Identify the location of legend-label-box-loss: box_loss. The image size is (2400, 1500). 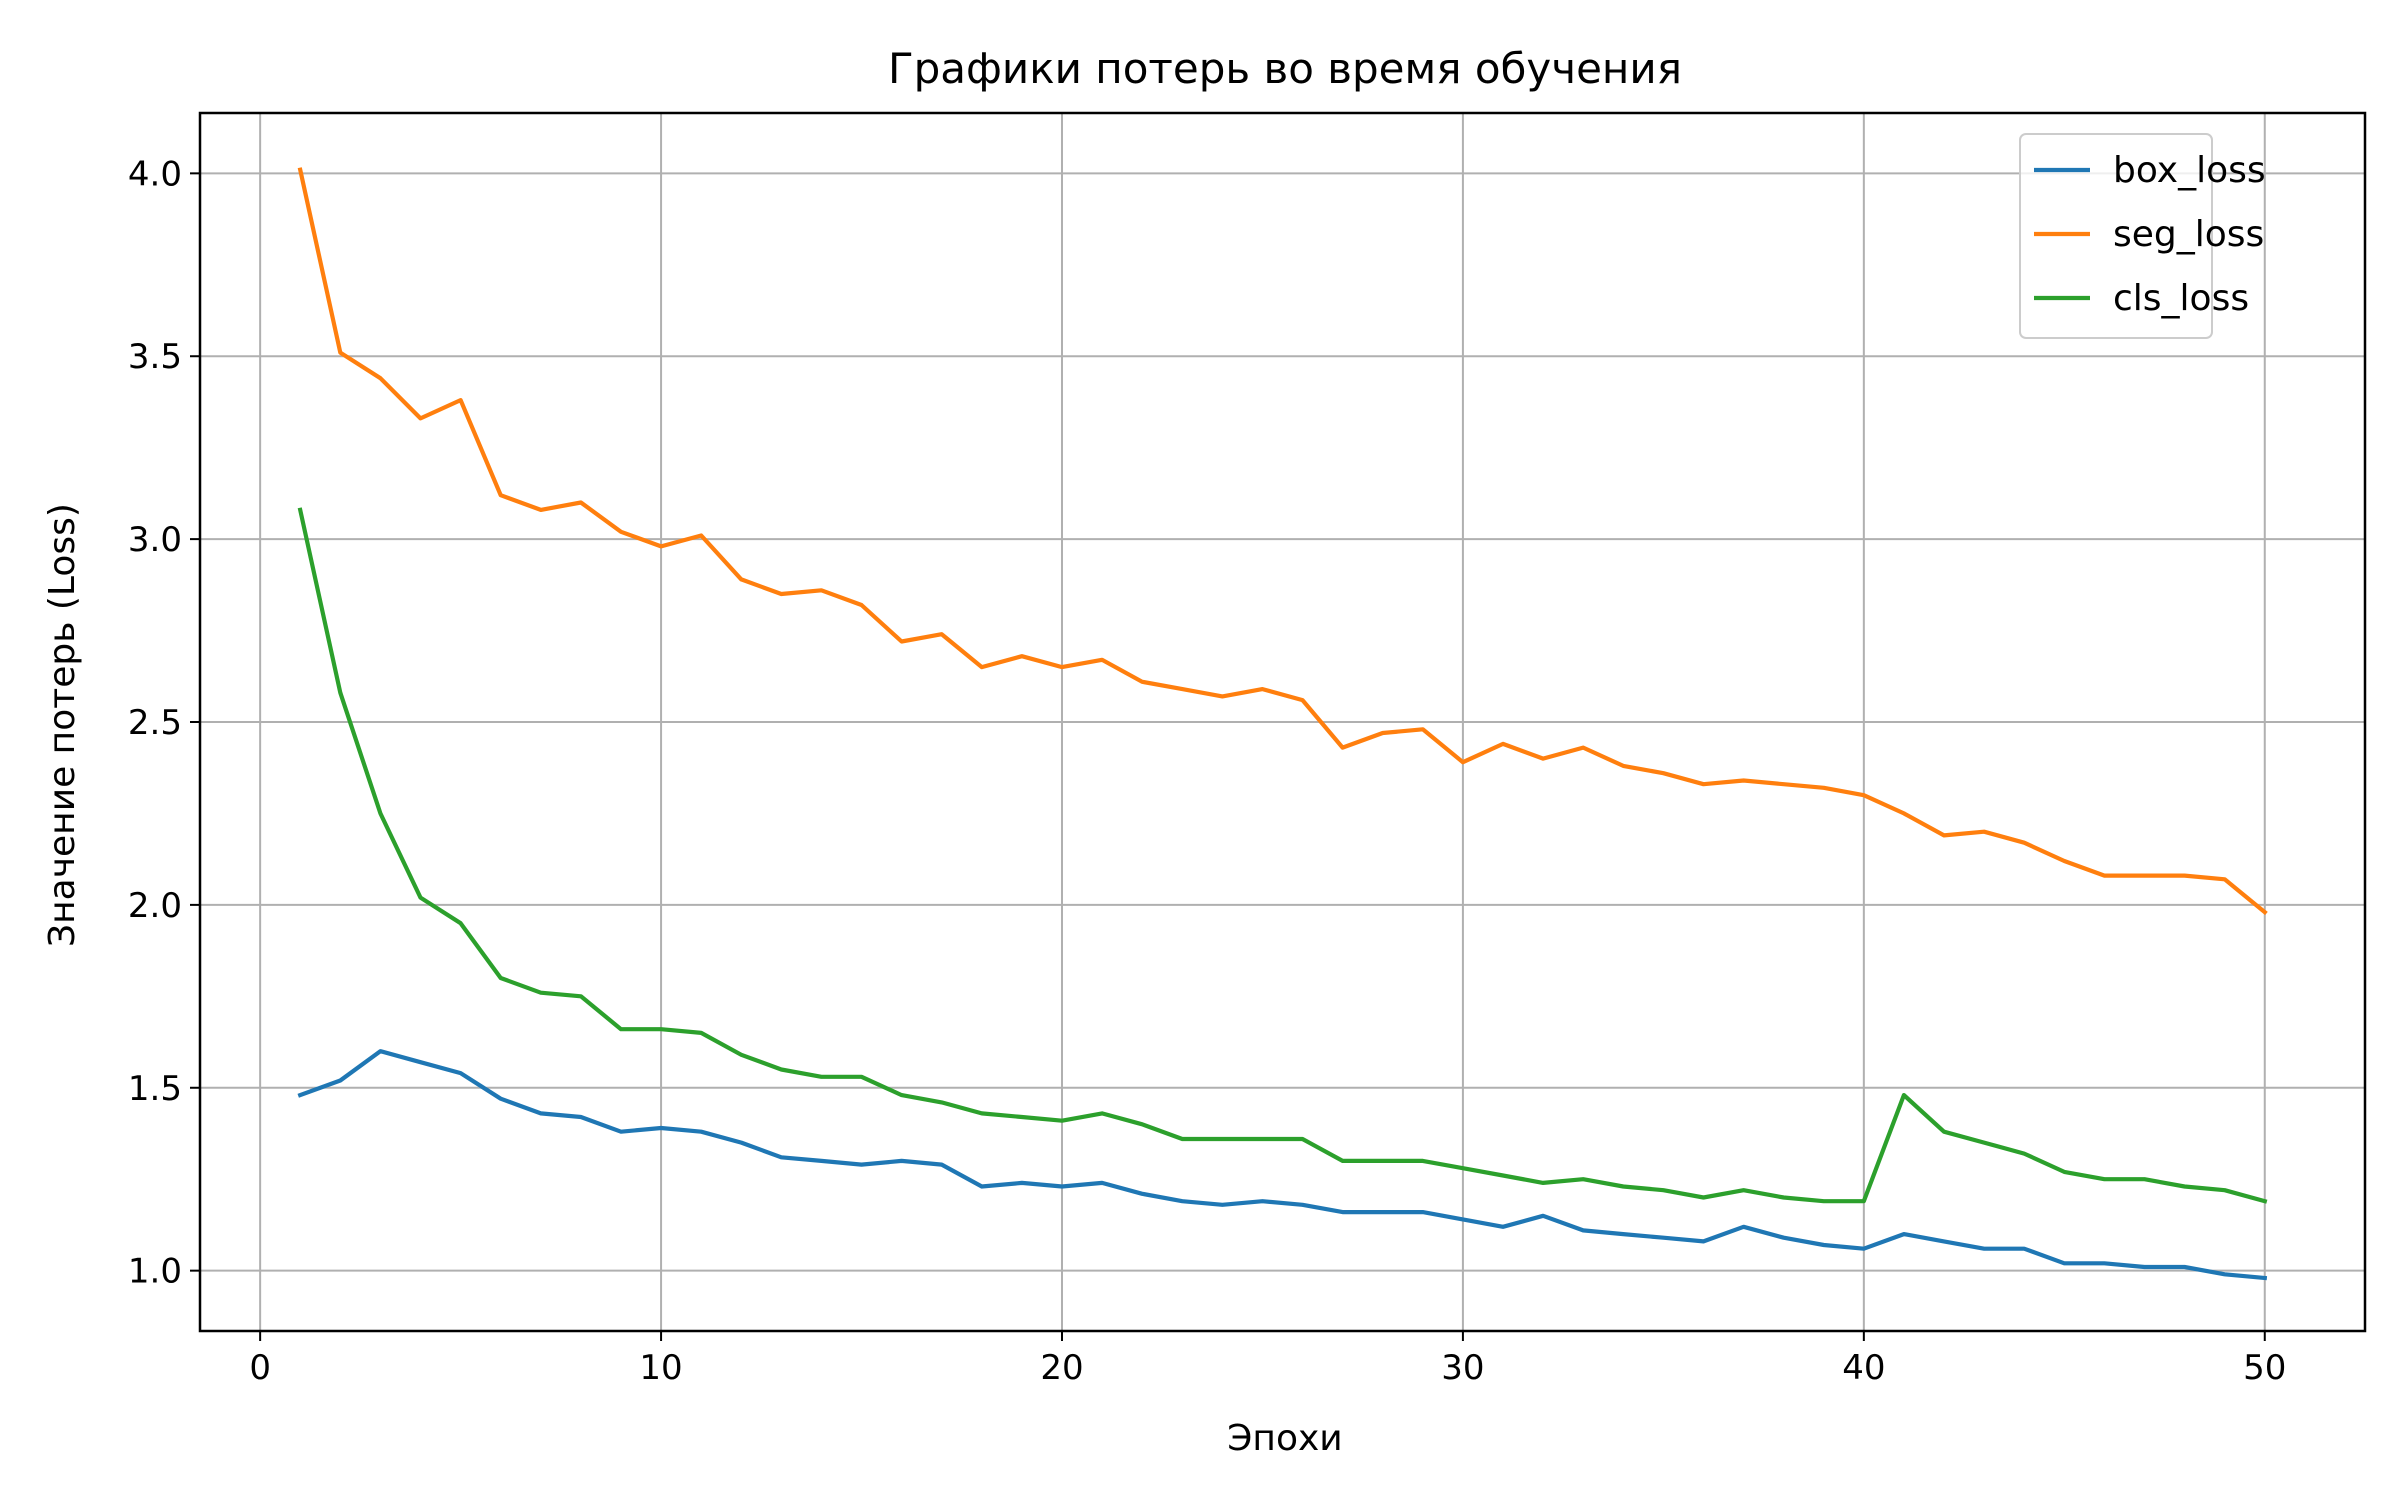
(2189, 170).